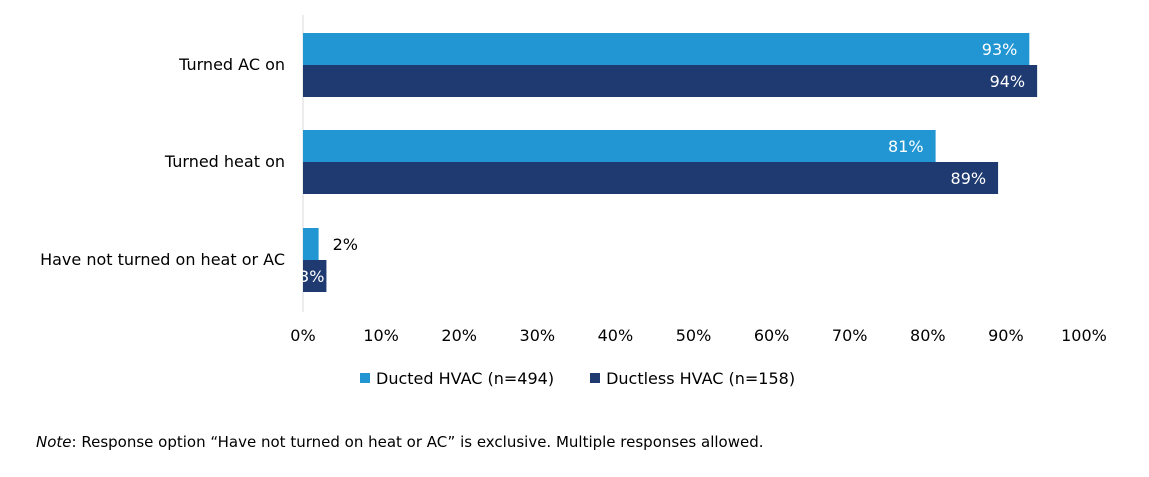 The image size is (1149, 477). I want to click on legend-swatch-ducted, so click(365, 378).